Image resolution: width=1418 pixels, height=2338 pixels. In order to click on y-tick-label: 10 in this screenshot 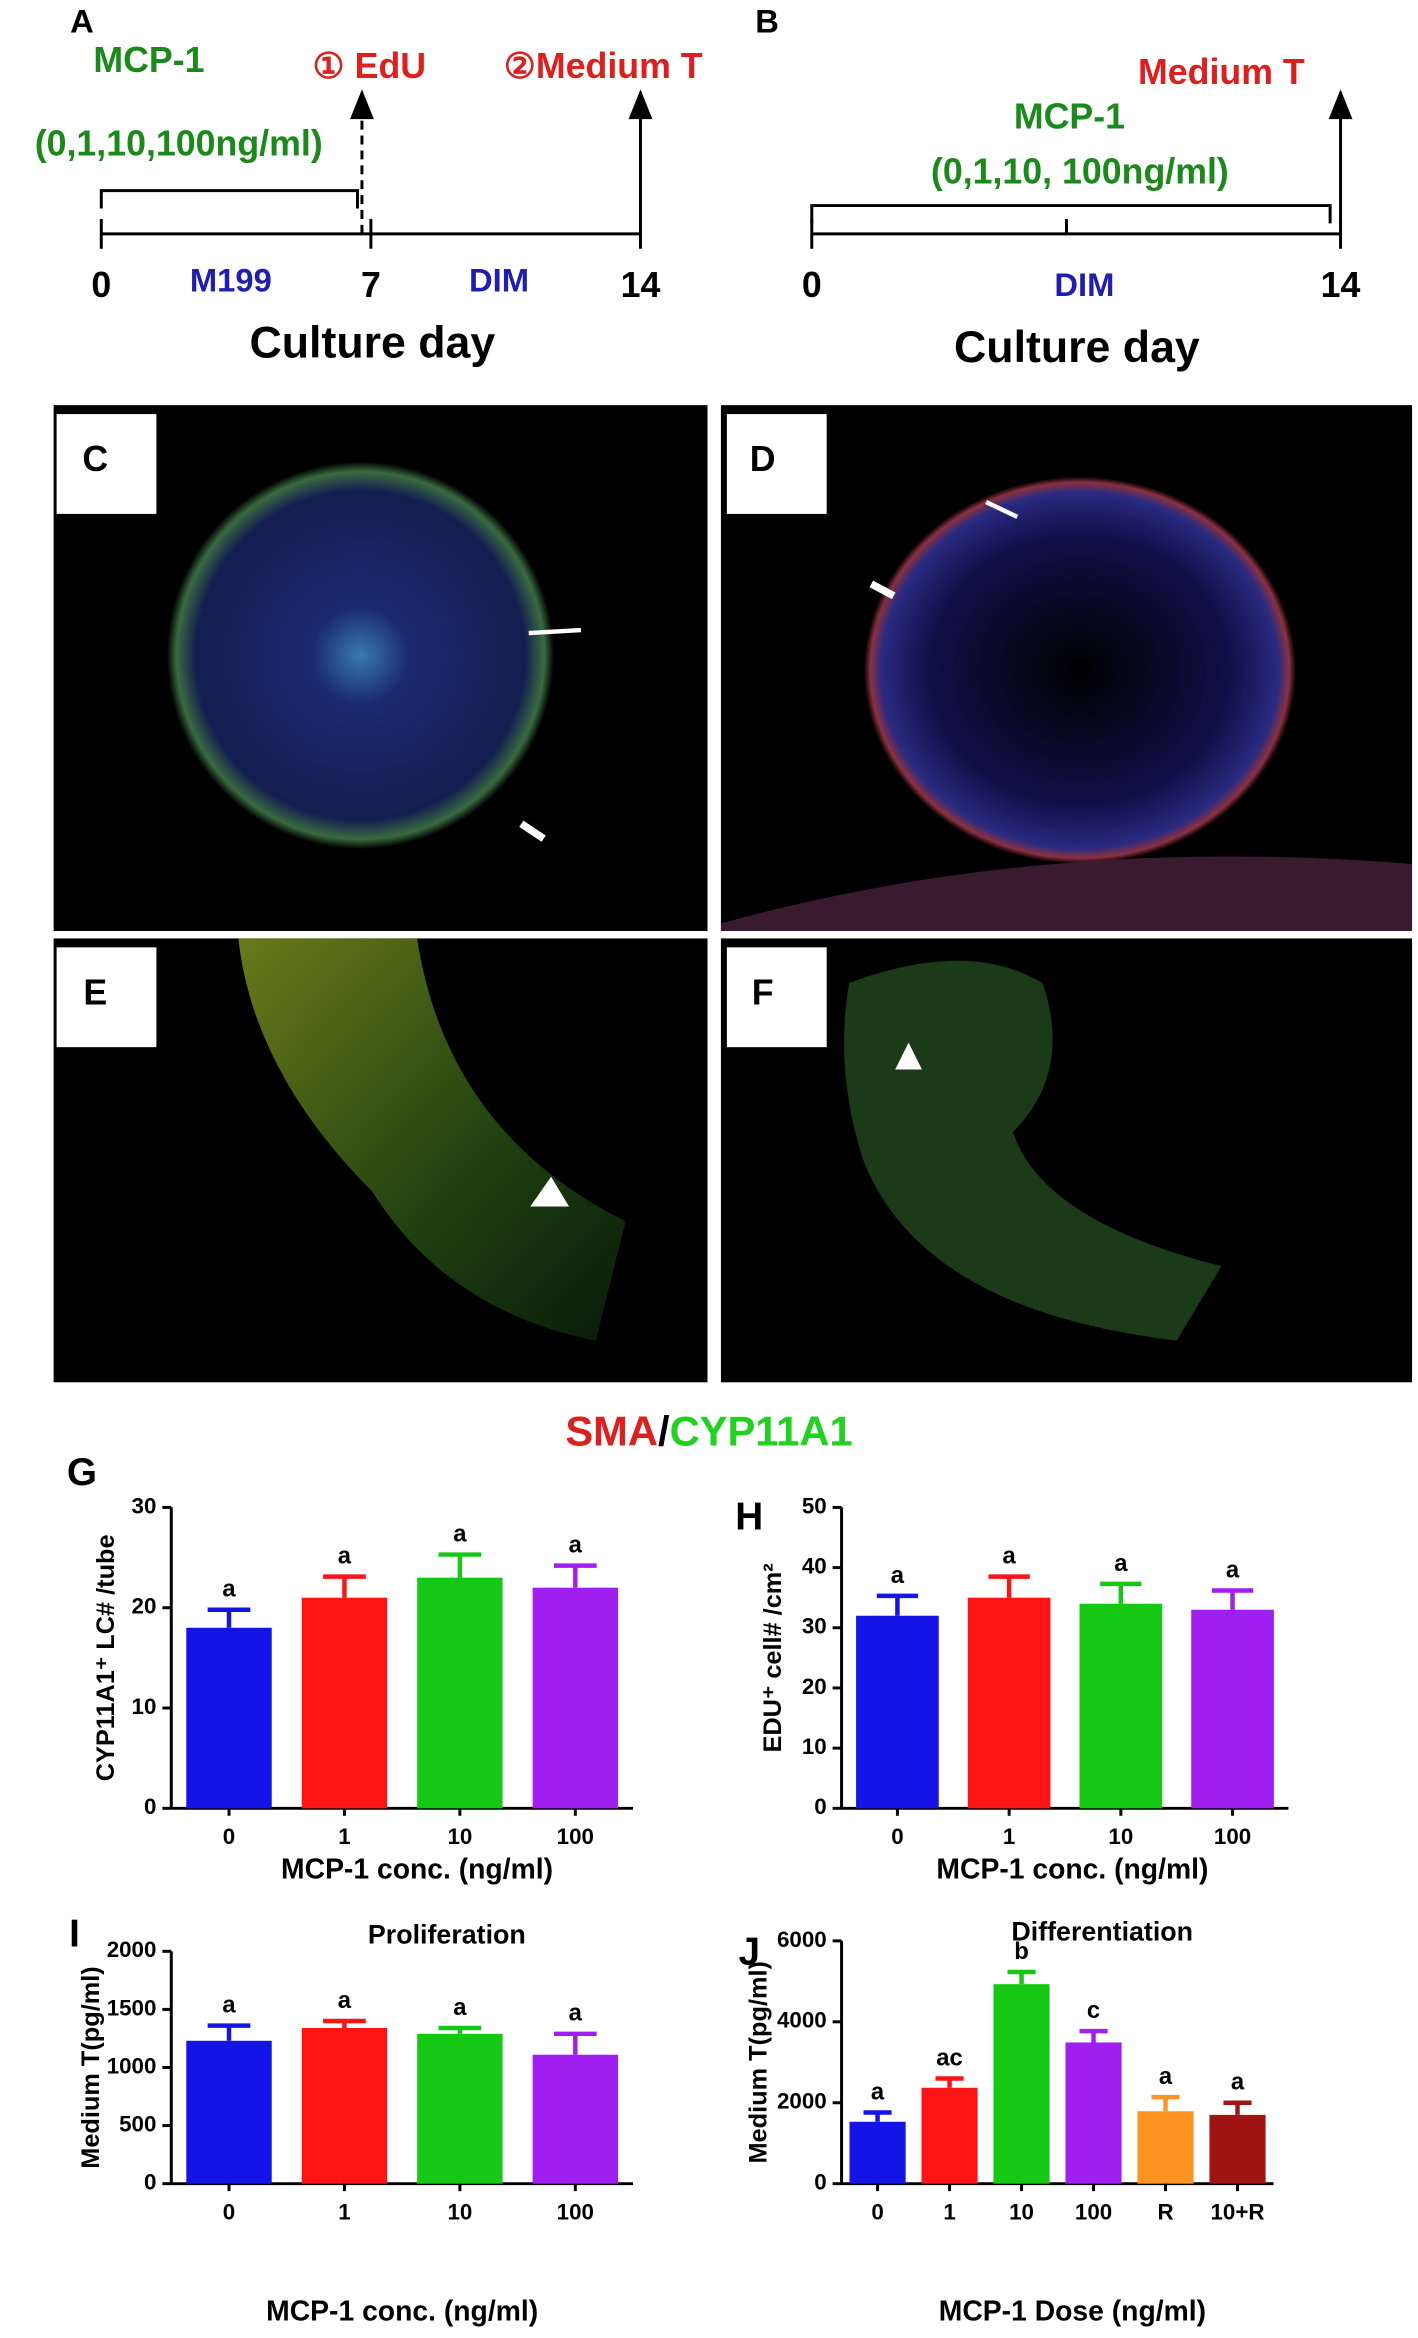, I will do `click(814, 1746)`.